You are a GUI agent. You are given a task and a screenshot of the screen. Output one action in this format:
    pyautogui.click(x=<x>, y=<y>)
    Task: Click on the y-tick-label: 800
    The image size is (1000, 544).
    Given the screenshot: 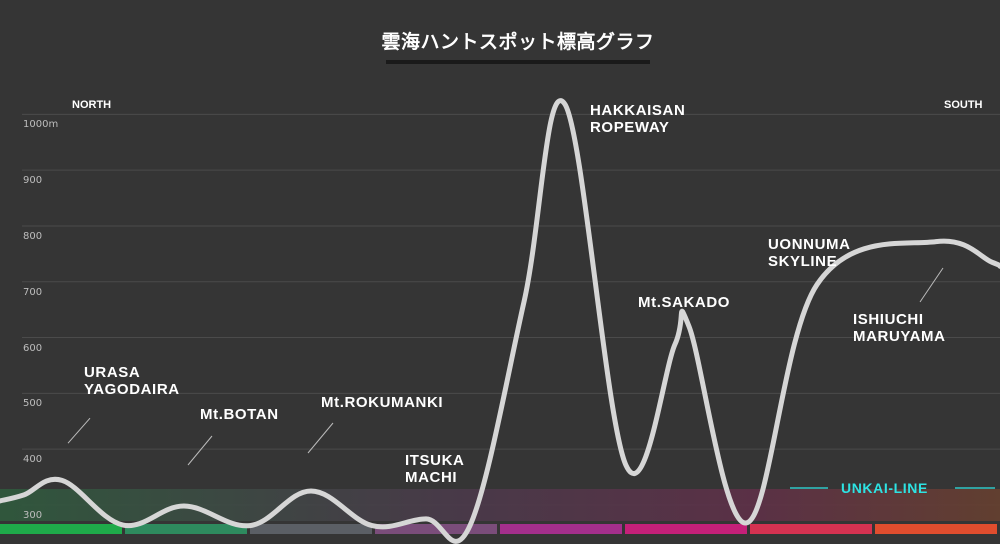 What is the action you would take?
    pyautogui.click(x=33, y=236)
    